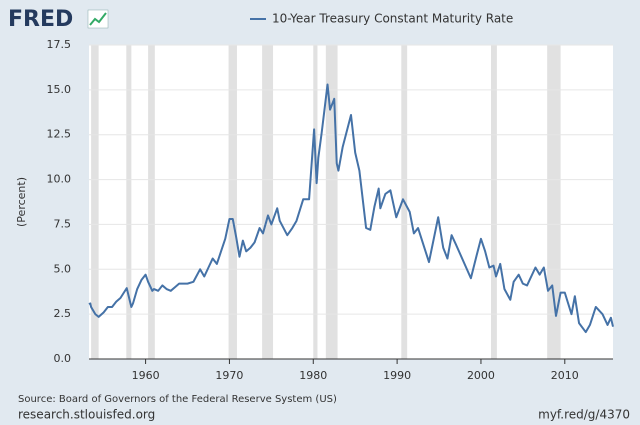 Image resolution: width=640 pixels, height=425 pixels. Describe the element at coordinates (40, 19) in the screenshot. I see `logo: FRED` at that location.